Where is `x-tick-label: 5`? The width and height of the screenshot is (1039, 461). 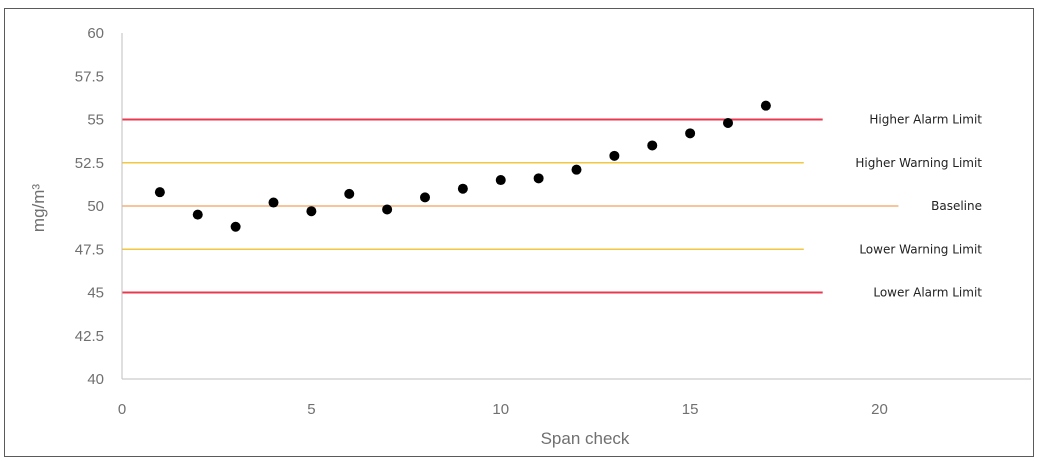 x-tick-label: 5 is located at coordinates (311, 409).